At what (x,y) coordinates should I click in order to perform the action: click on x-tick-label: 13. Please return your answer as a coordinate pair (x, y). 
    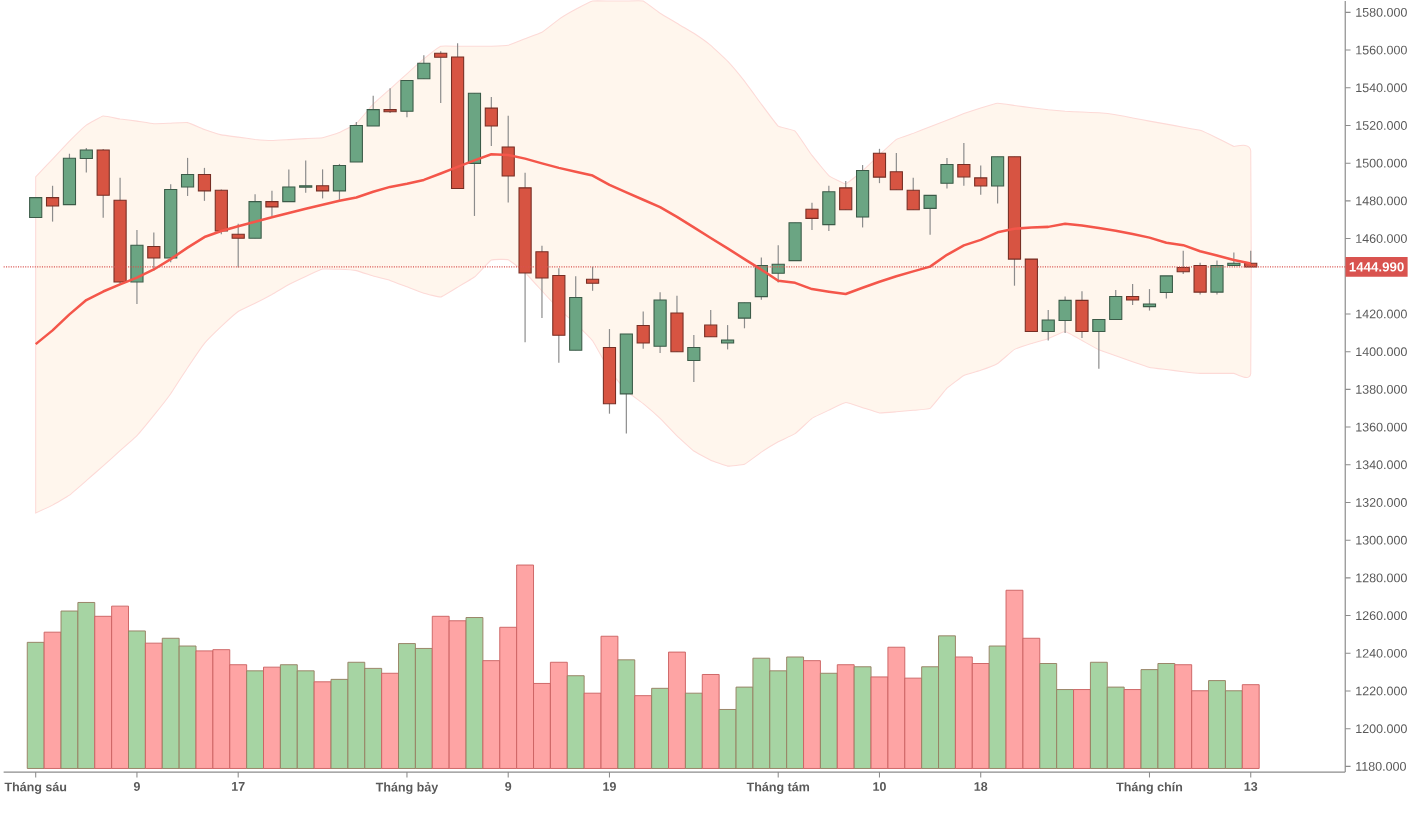
    Looking at the image, I should click on (1251, 786).